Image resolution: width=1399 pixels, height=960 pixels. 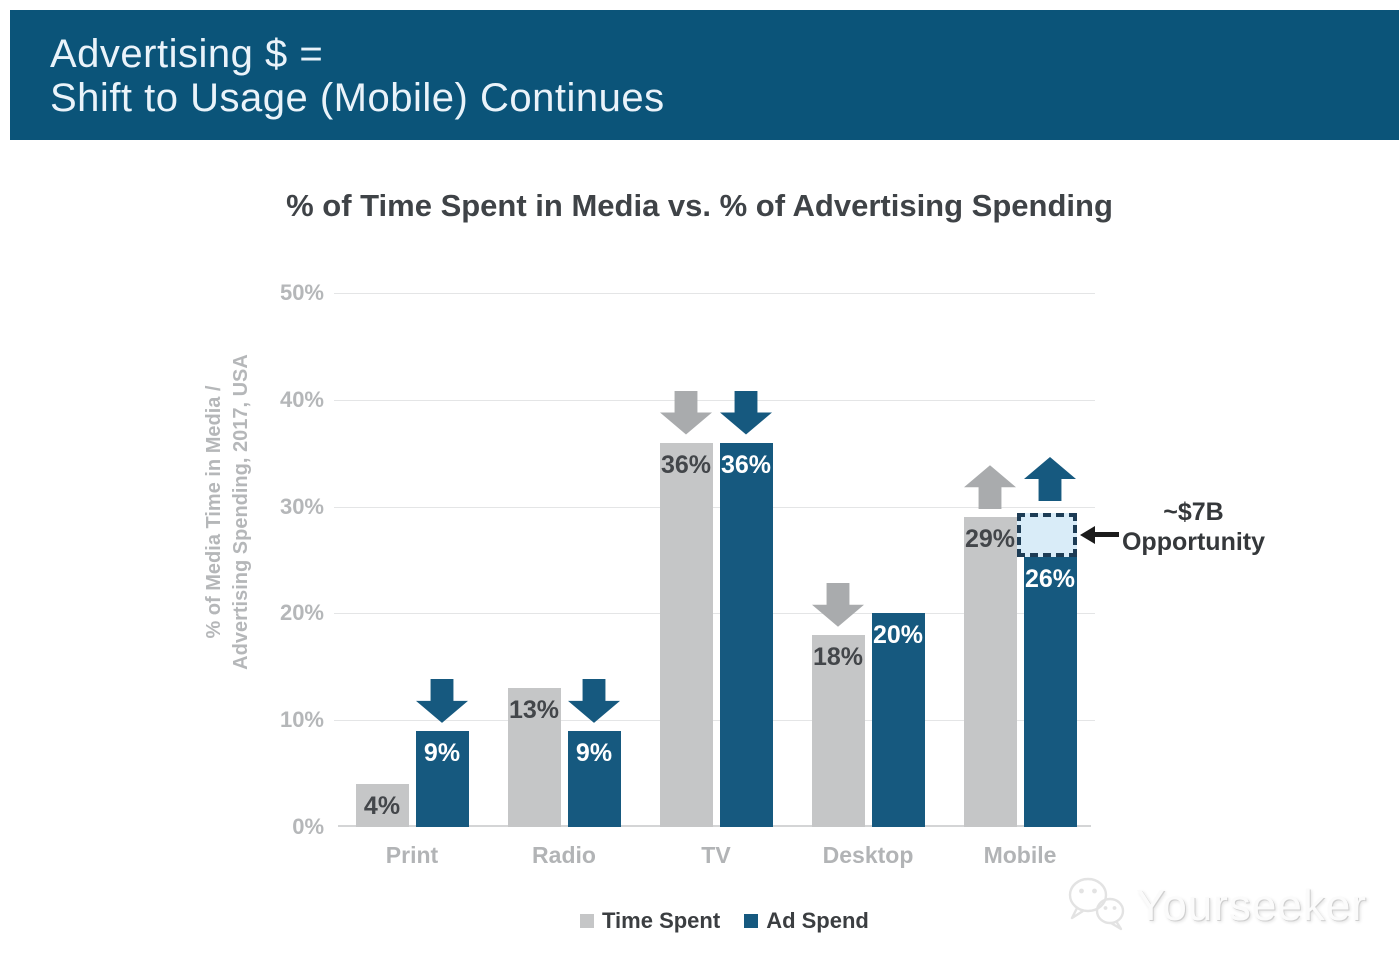 I want to click on y-tick-40: 40%, so click(x=301, y=399).